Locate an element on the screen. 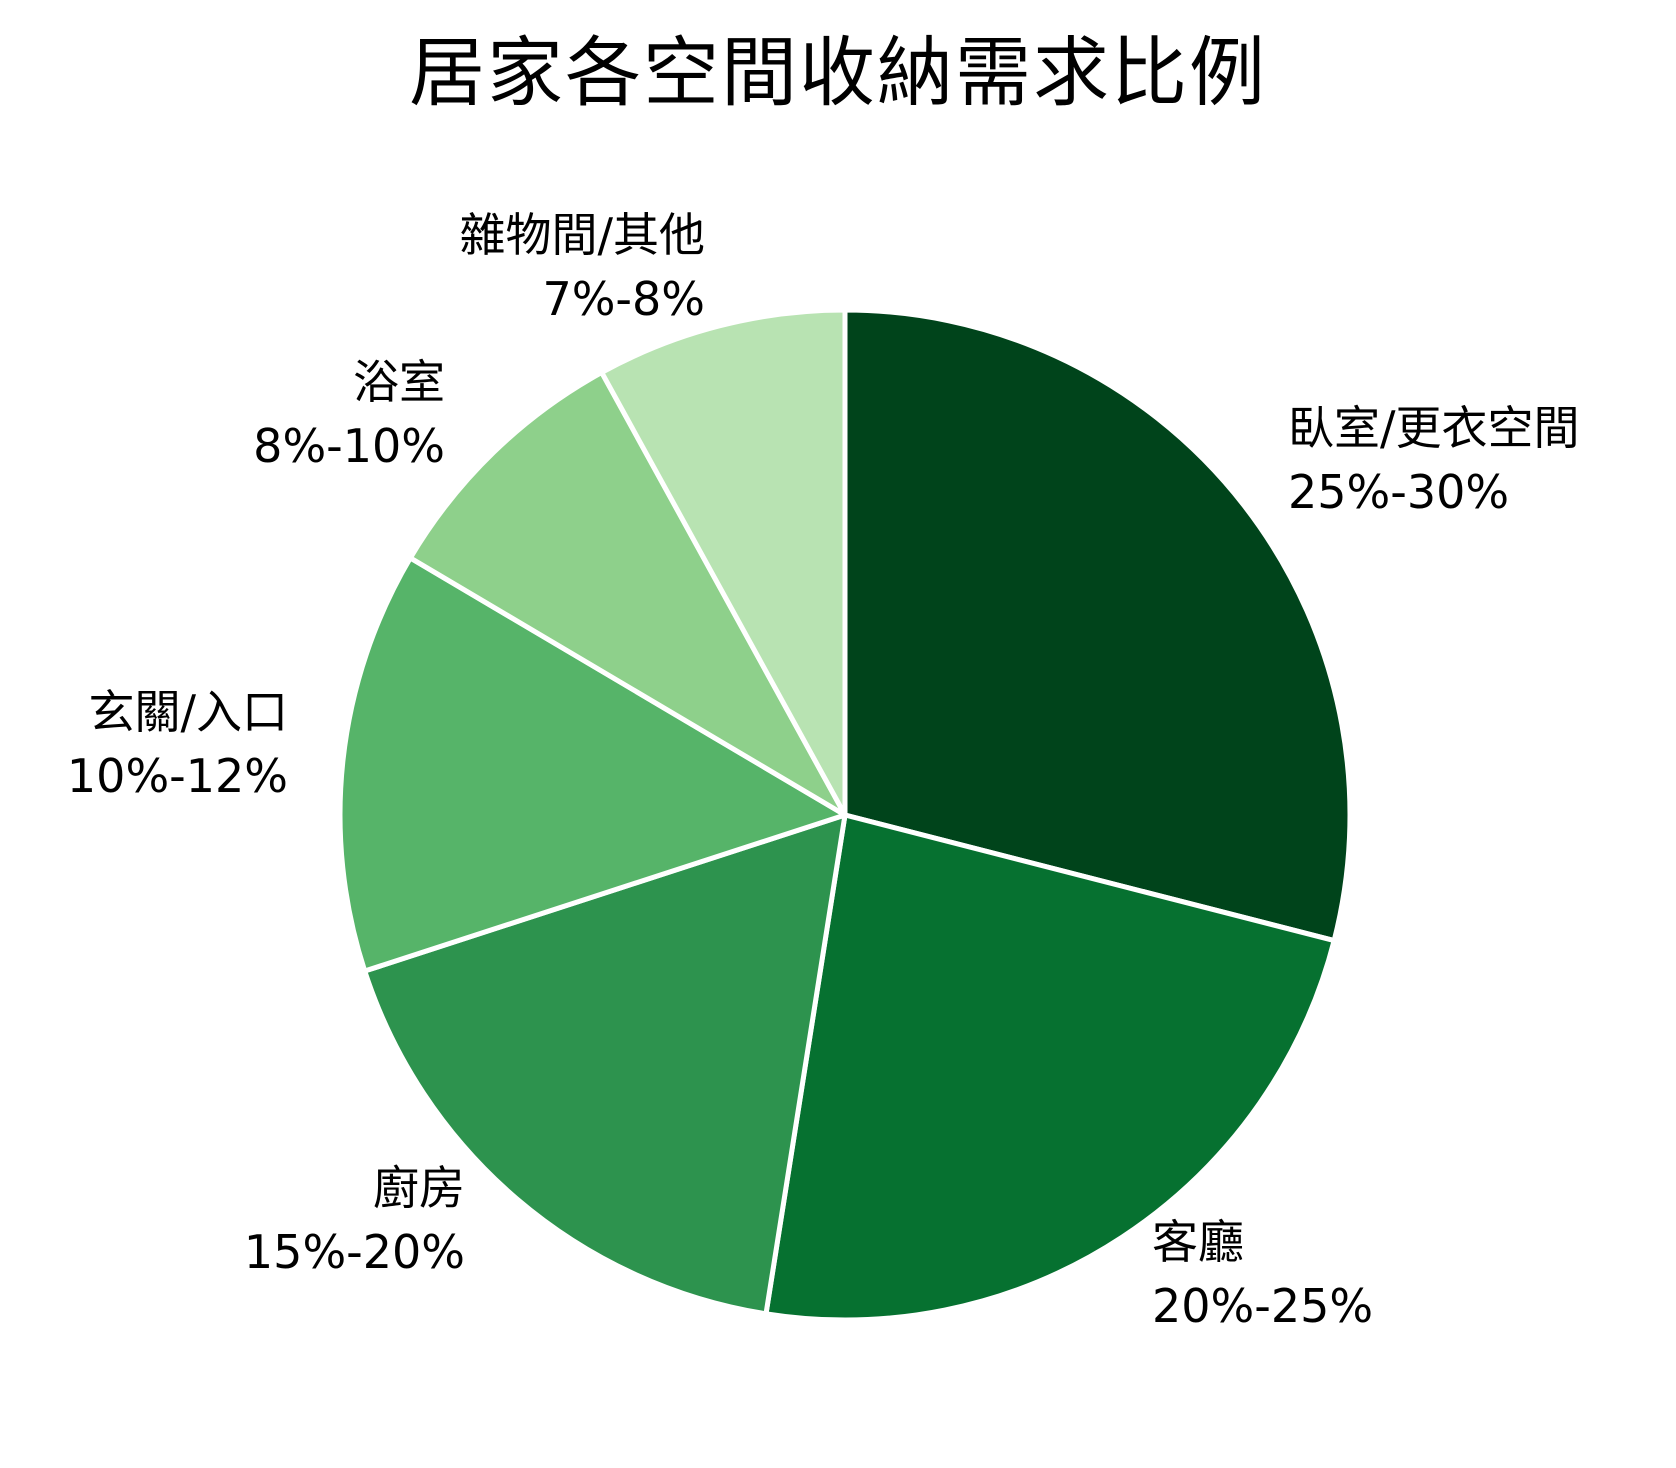  pie-slice-entrance is located at coordinates (592, 764).